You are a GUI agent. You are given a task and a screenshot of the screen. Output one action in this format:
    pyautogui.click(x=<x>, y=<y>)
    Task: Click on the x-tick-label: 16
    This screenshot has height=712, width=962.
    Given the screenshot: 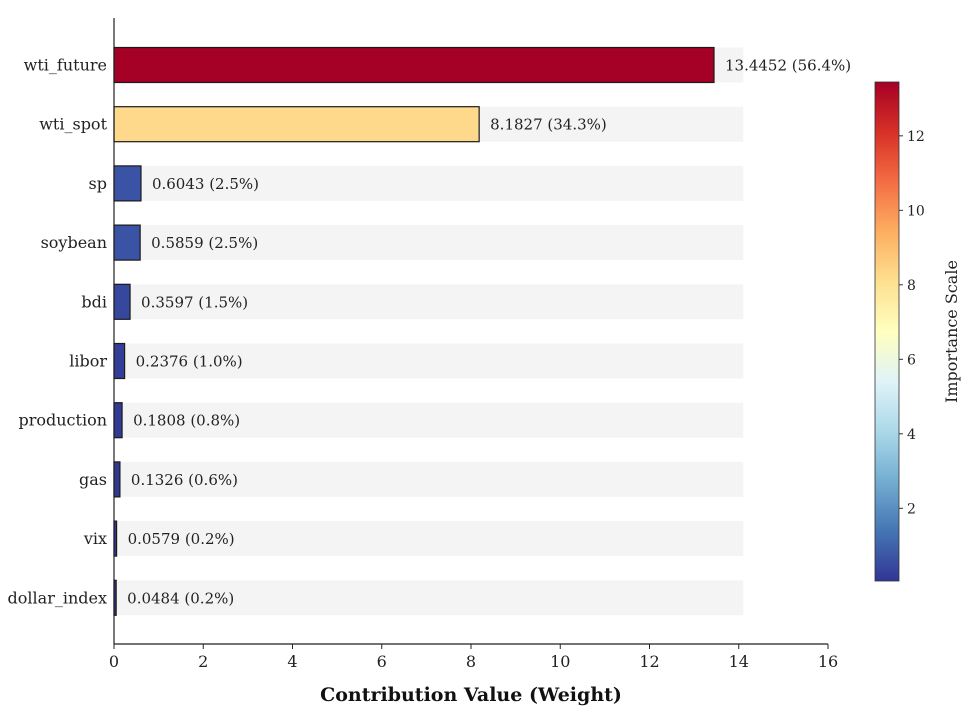 What is the action you would take?
    pyautogui.click(x=828, y=661)
    